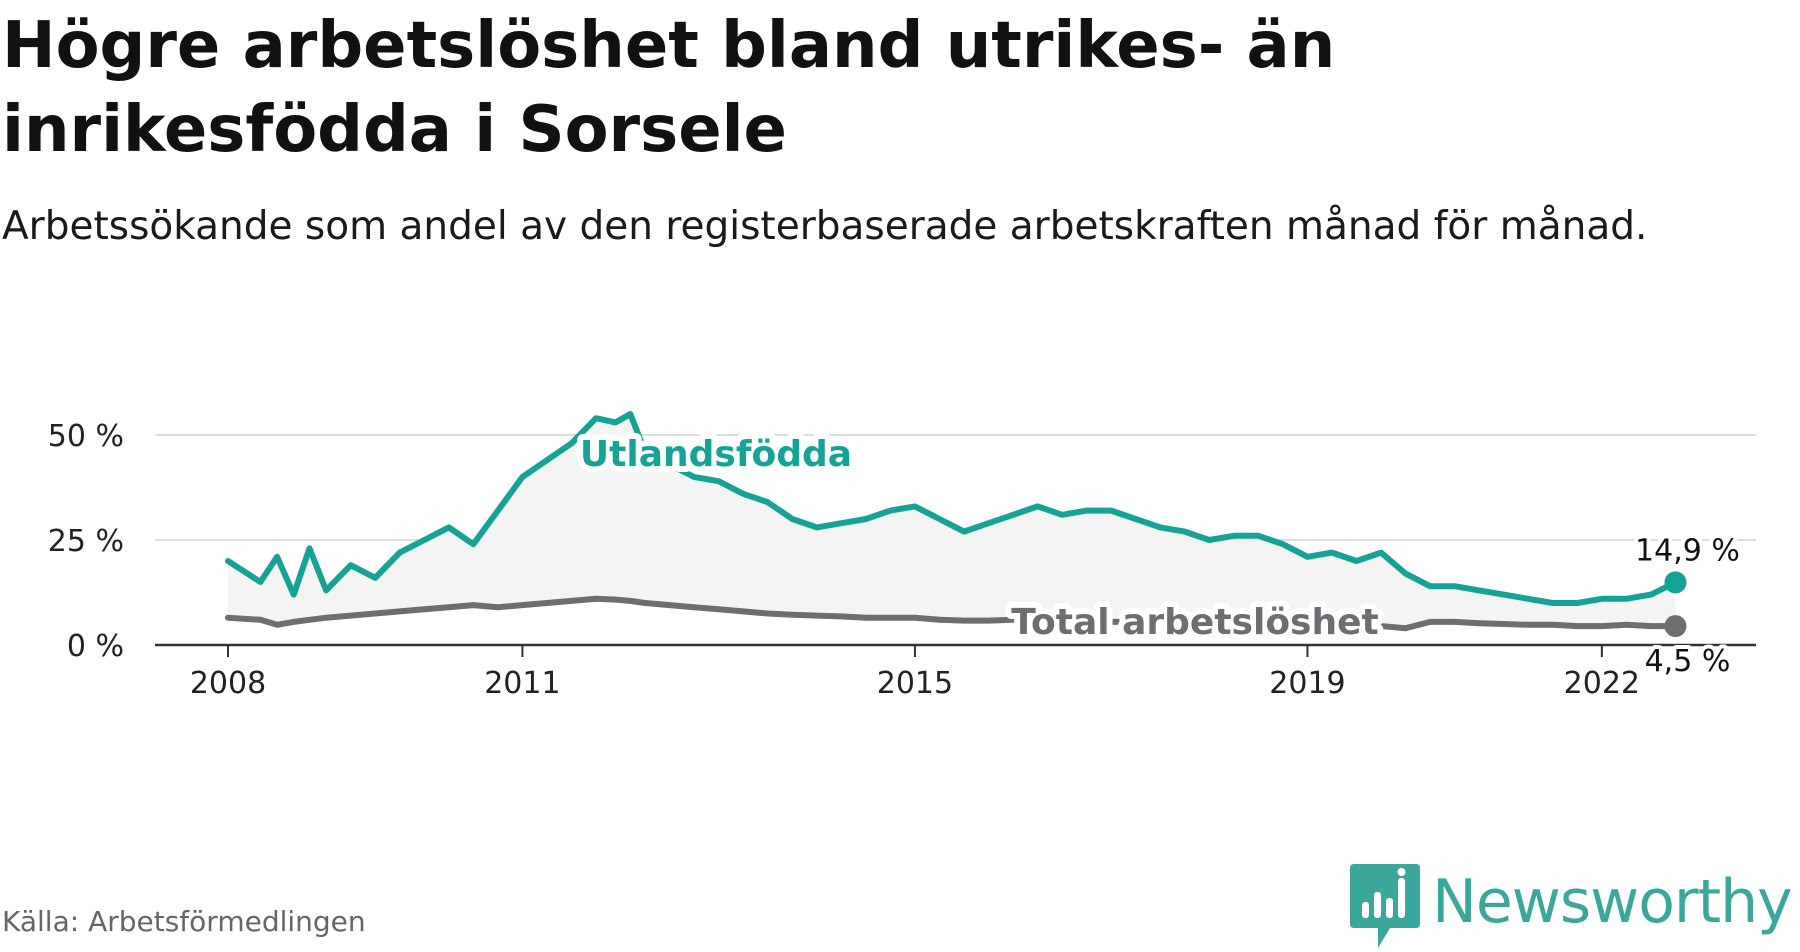 This screenshot has width=1800, height=952. I want to click on x-tick-label: 2022, so click(1602, 683).